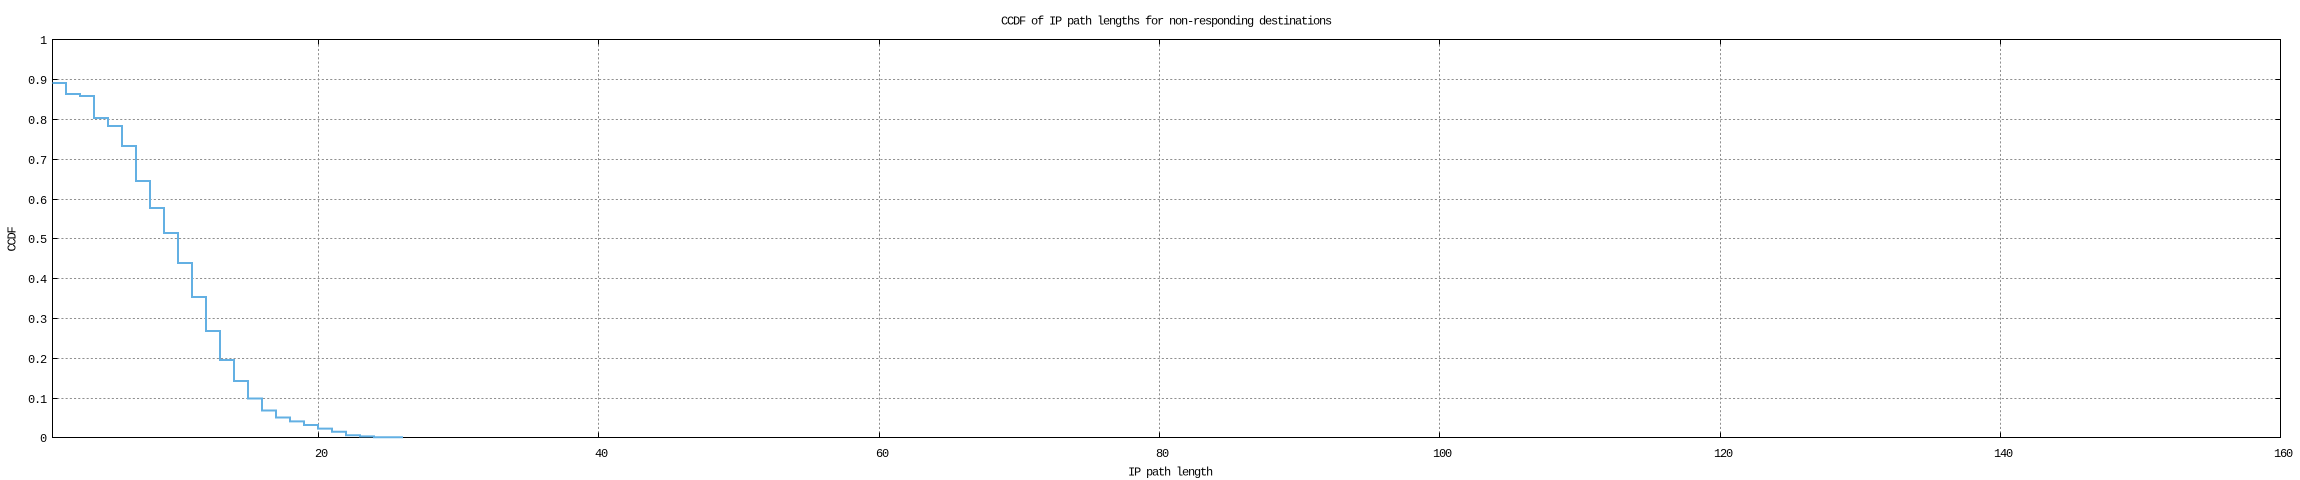  Describe the element at coordinates (37, 280) in the screenshot. I see `svg-text: 0.4` at that location.